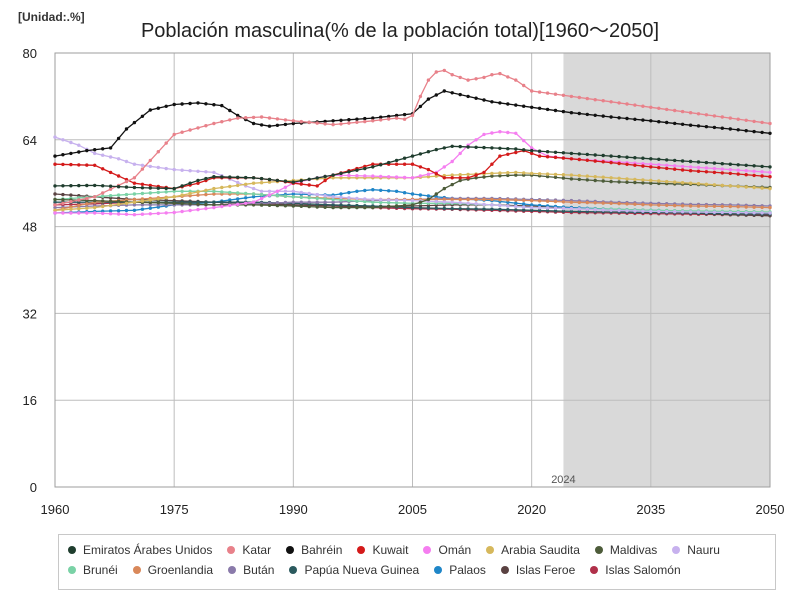 This screenshot has height=600, width=800. What do you see at coordinates (455, 550) in the screenshot?
I see `legend-label: Omán` at bounding box center [455, 550].